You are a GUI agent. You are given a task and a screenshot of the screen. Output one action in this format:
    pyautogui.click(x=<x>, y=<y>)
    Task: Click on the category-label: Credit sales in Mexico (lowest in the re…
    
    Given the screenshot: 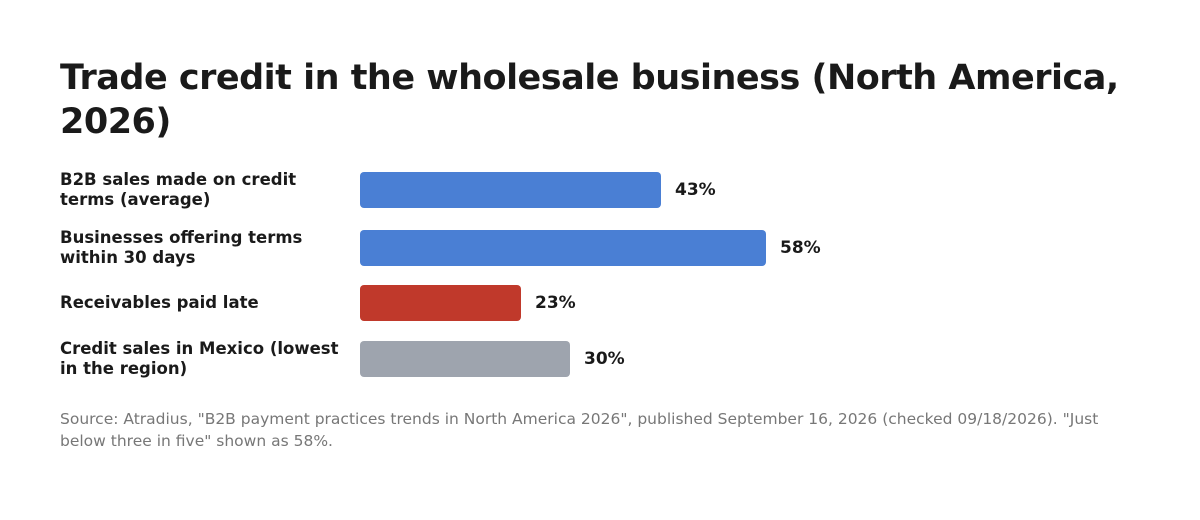 What is the action you would take?
    pyautogui.click(x=199, y=358)
    